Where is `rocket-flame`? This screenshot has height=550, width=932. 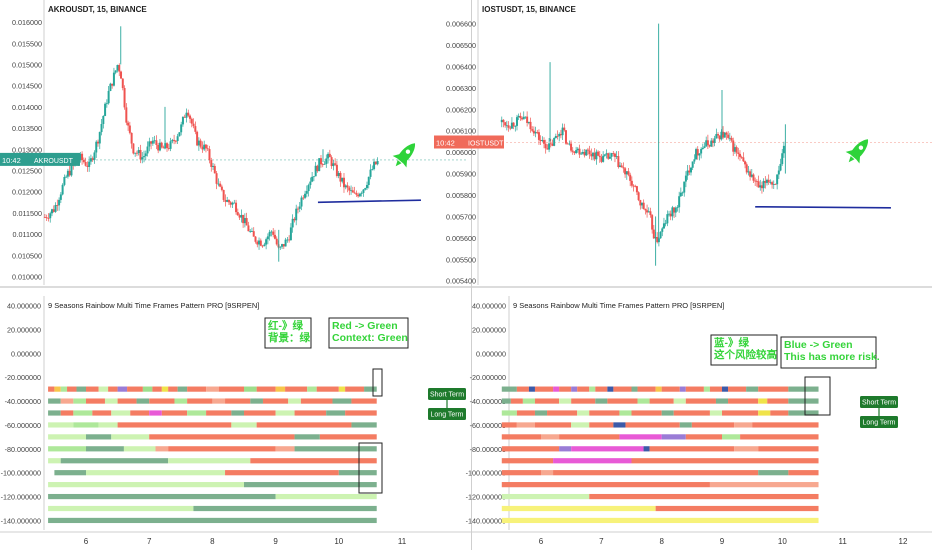 rocket-flame is located at coordinates (398, 163).